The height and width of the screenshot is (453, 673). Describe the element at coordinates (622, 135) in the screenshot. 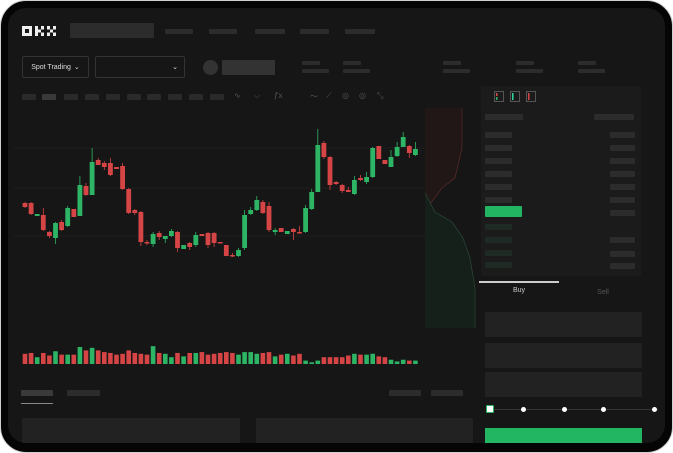

I see `ask-amount` at that location.